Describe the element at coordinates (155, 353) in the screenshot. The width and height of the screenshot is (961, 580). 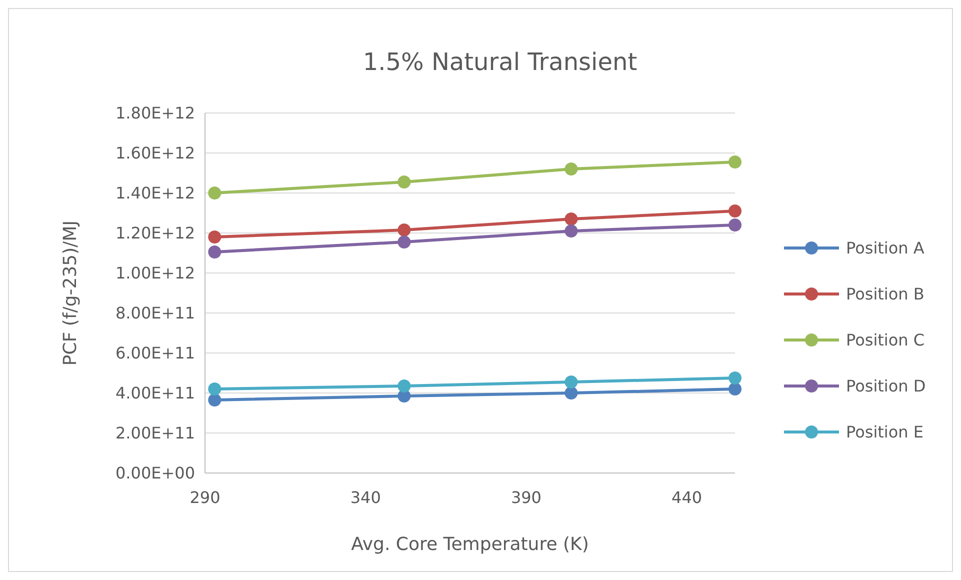
I see `y-tick-label: 6.00E+11` at that location.